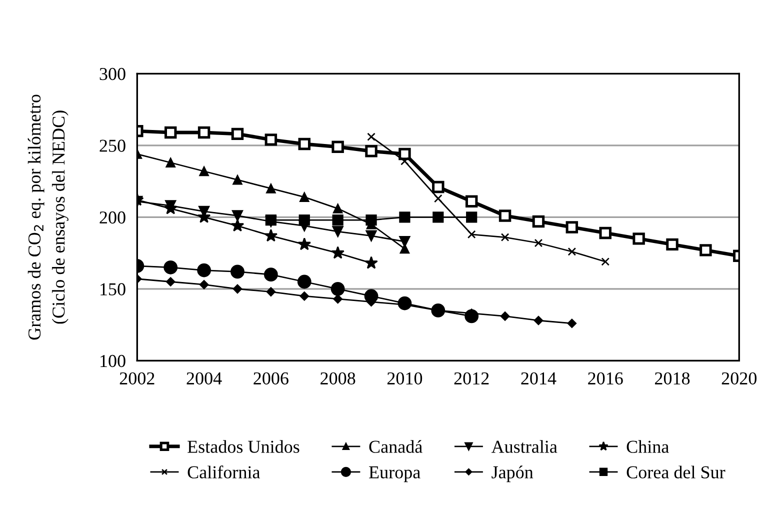 This screenshot has height=508, width=762. Describe the element at coordinates (672, 378) in the screenshot. I see `x-tick-label: 2018` at that location.